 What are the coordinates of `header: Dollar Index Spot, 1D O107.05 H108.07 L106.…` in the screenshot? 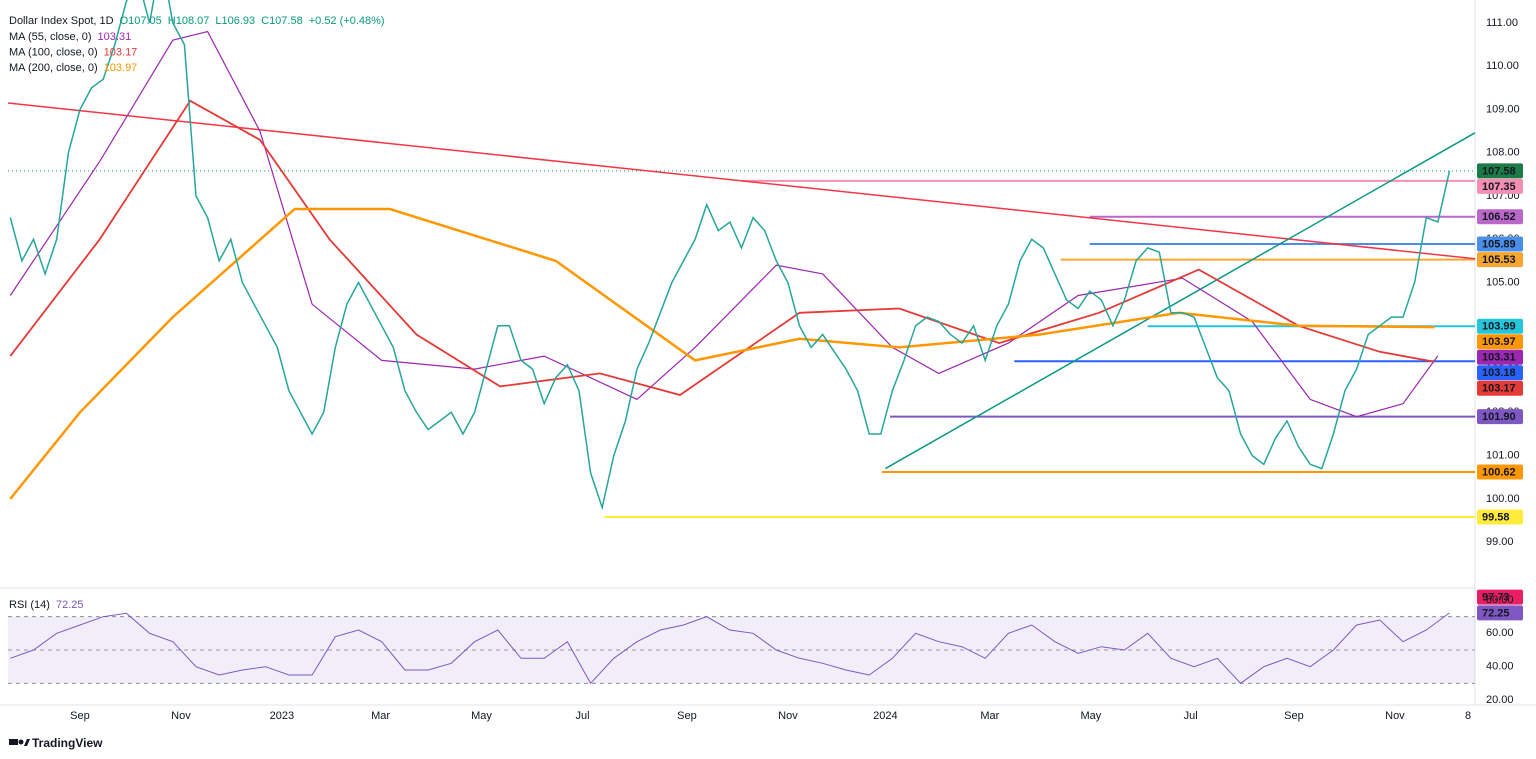 It's located at (197, 21).